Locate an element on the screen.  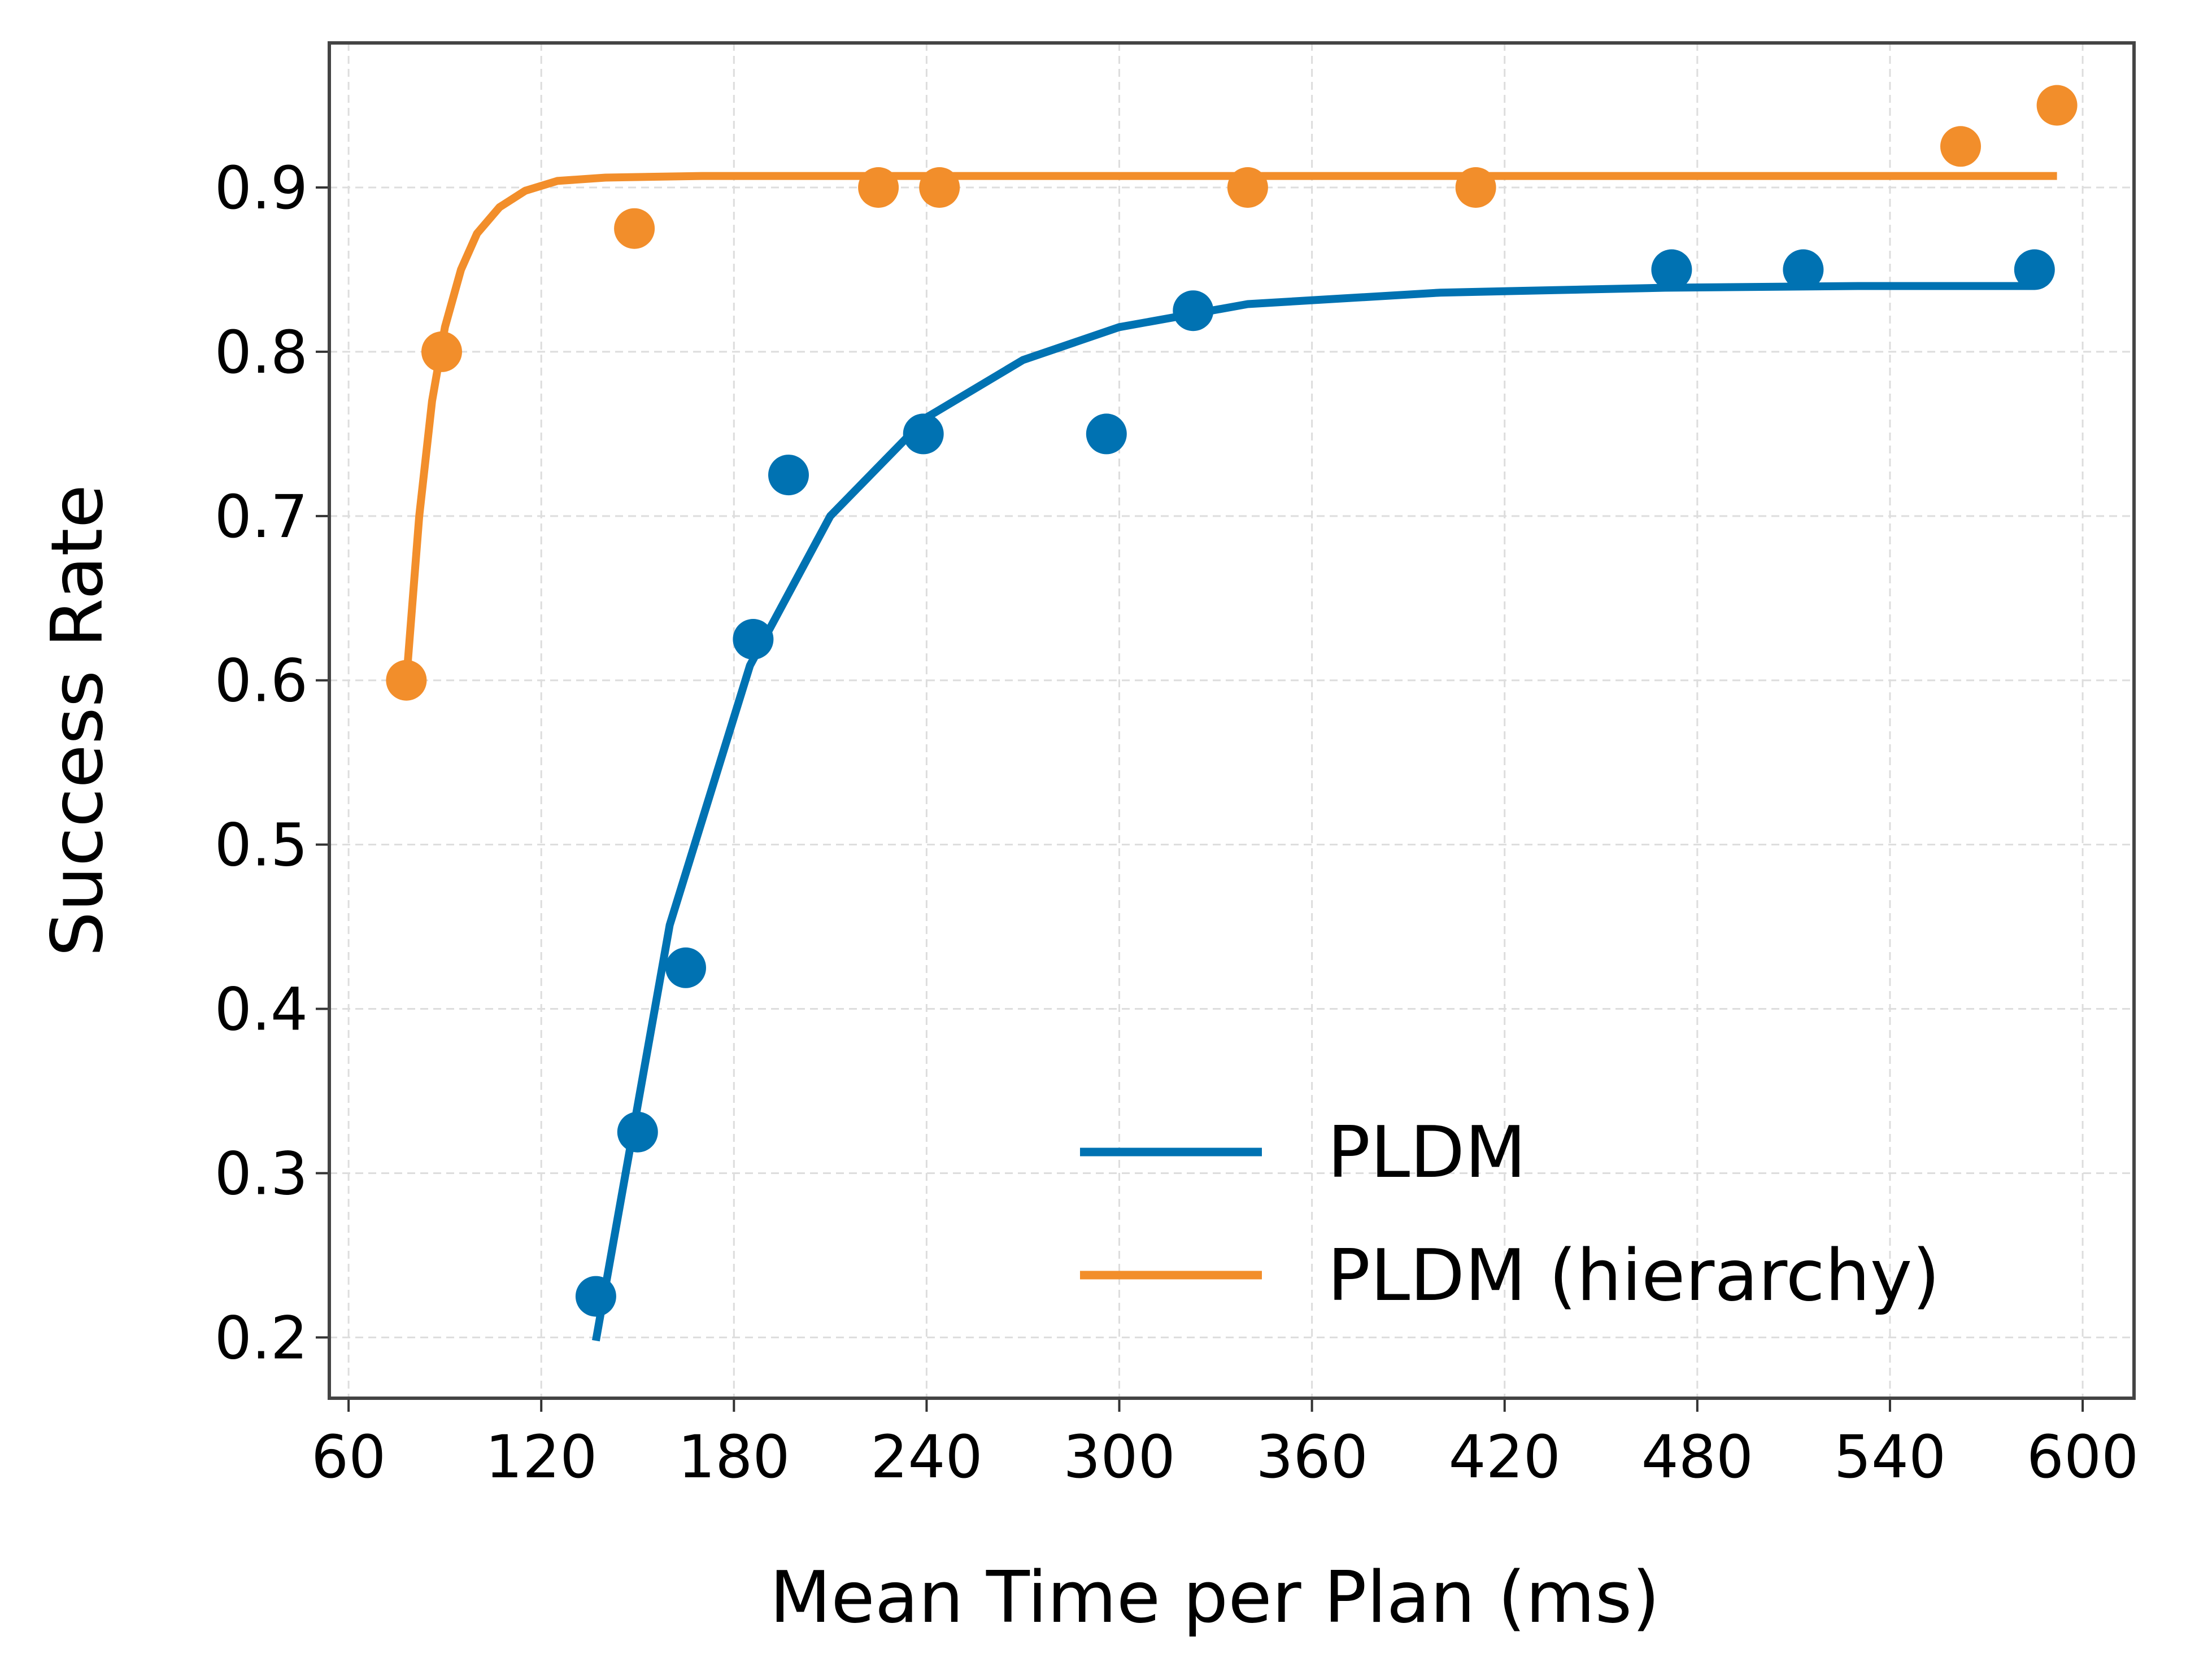
legend: PLDM PLDM (hierarchy) is located at coordinates (1510, 1214).